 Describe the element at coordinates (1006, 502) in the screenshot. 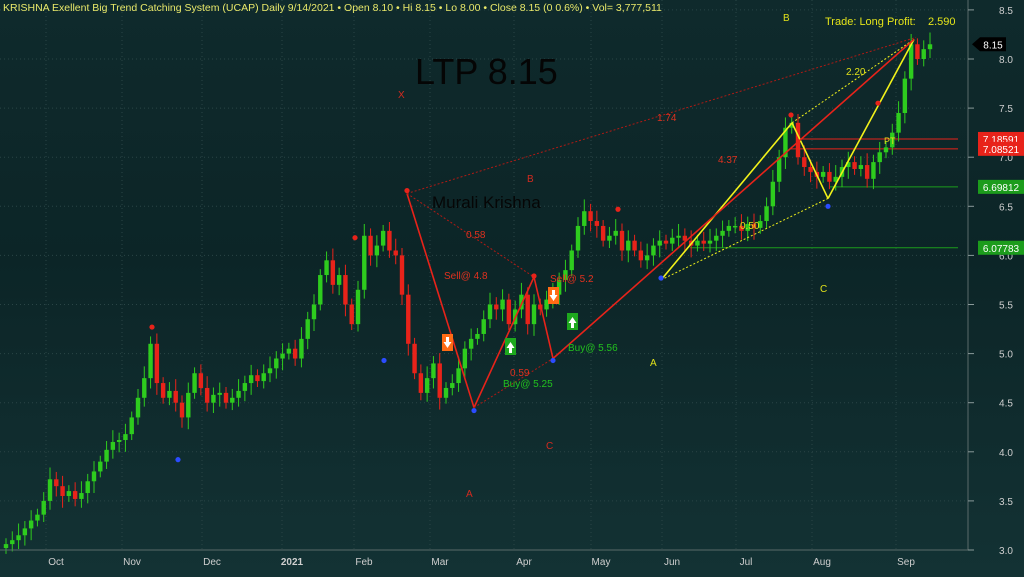

I see `y-tick-label: 3.5` at that location.